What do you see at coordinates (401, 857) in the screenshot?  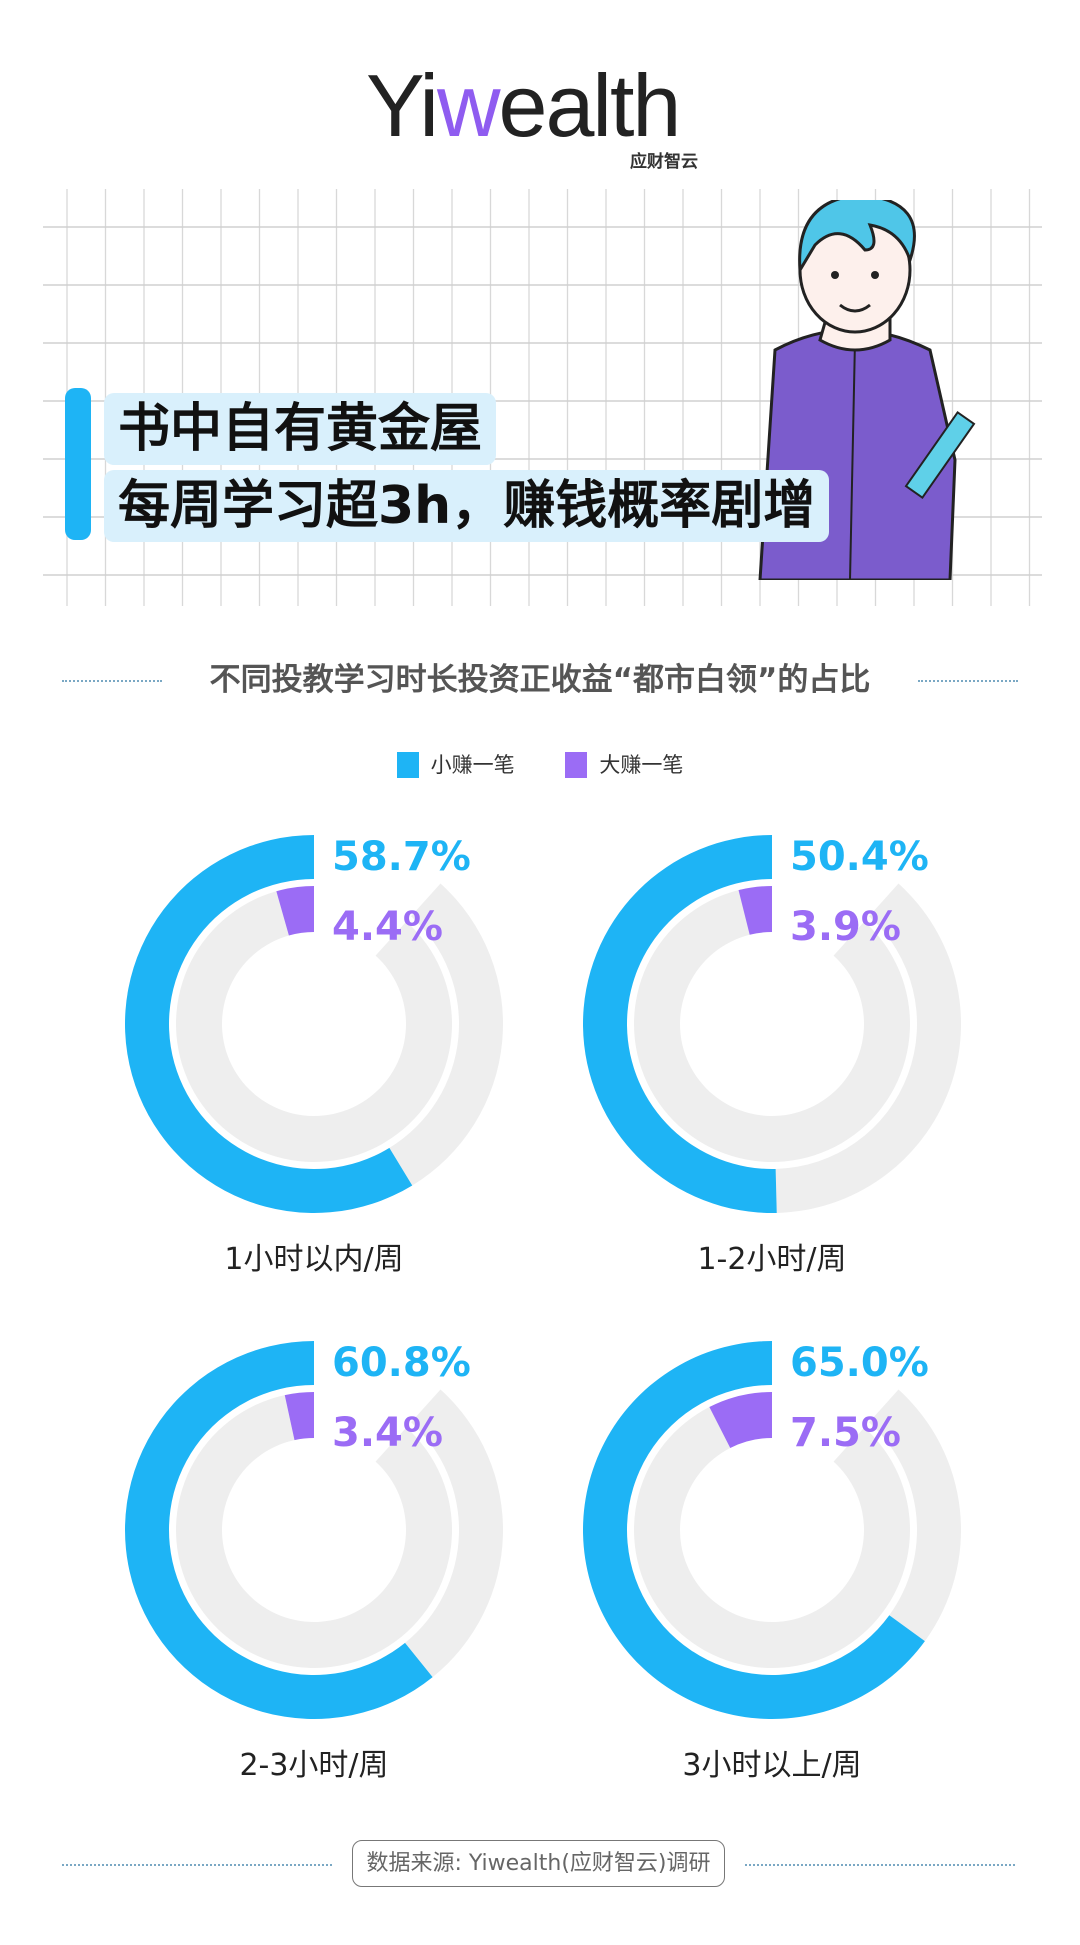 I see `small-gain-label: 58.7%` at bounding box center [401, 857].